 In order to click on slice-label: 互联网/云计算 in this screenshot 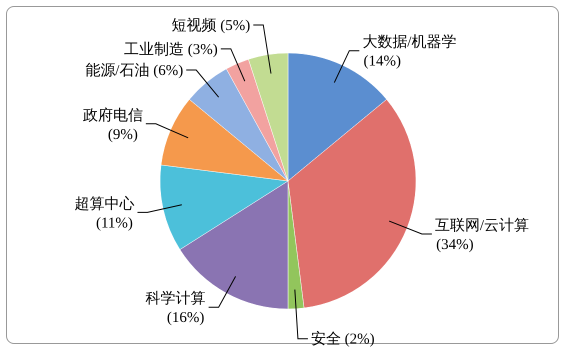, I will do `click(482, 225)`.